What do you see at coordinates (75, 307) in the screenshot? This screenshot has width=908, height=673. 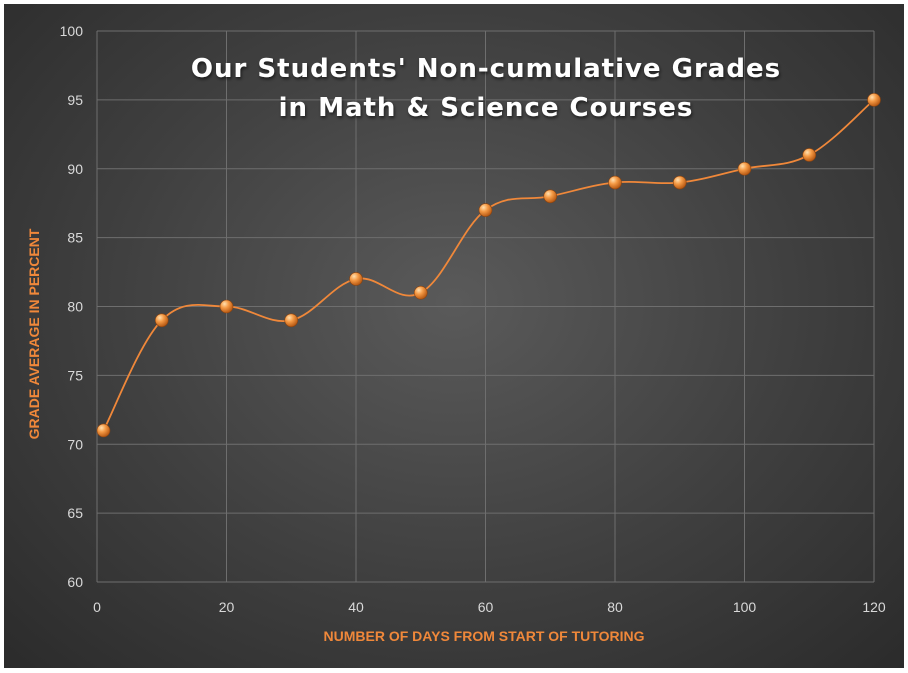 I see `y-tick-label: 80` at bounding box center [75, 307].